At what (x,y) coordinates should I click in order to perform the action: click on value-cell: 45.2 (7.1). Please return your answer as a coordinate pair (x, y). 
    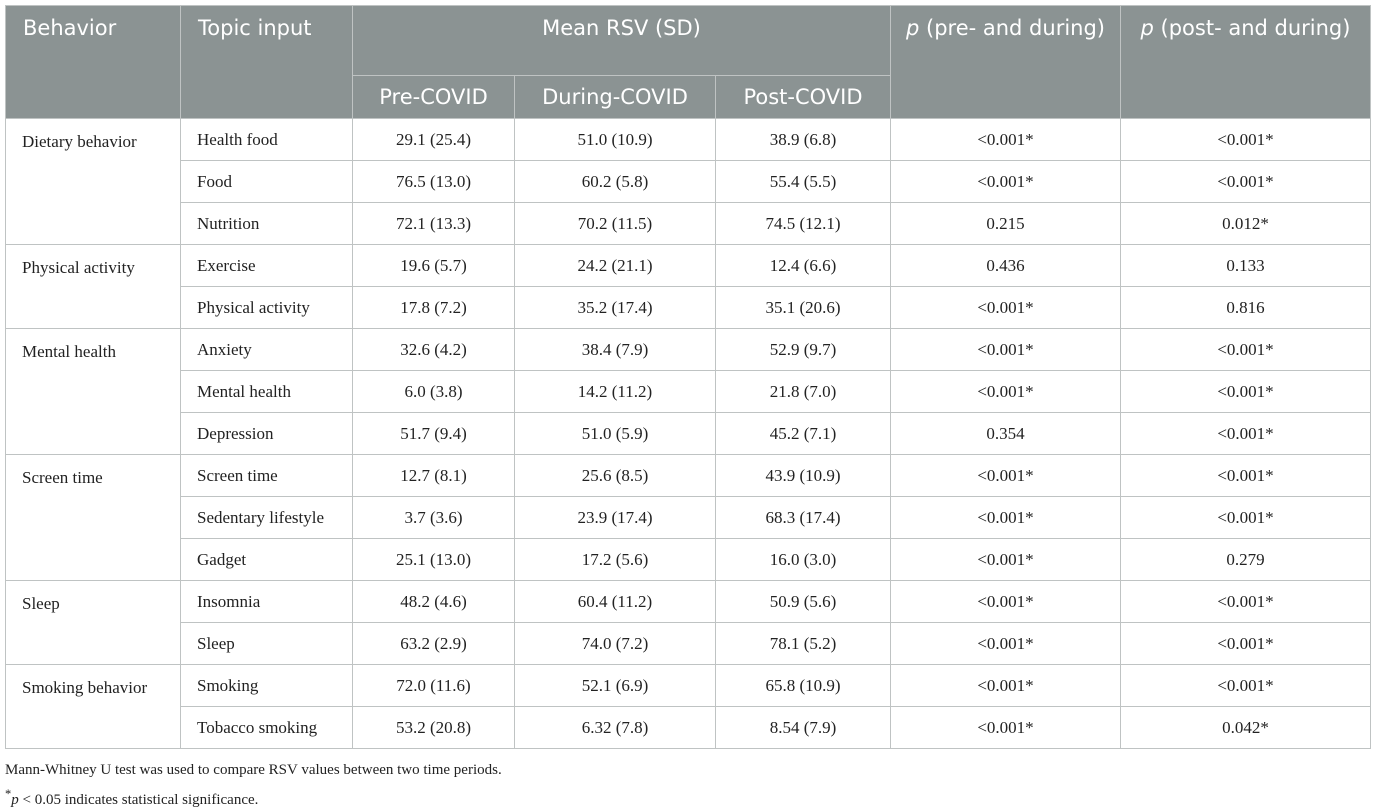
    Looking at the image, I should click on (803, 433).